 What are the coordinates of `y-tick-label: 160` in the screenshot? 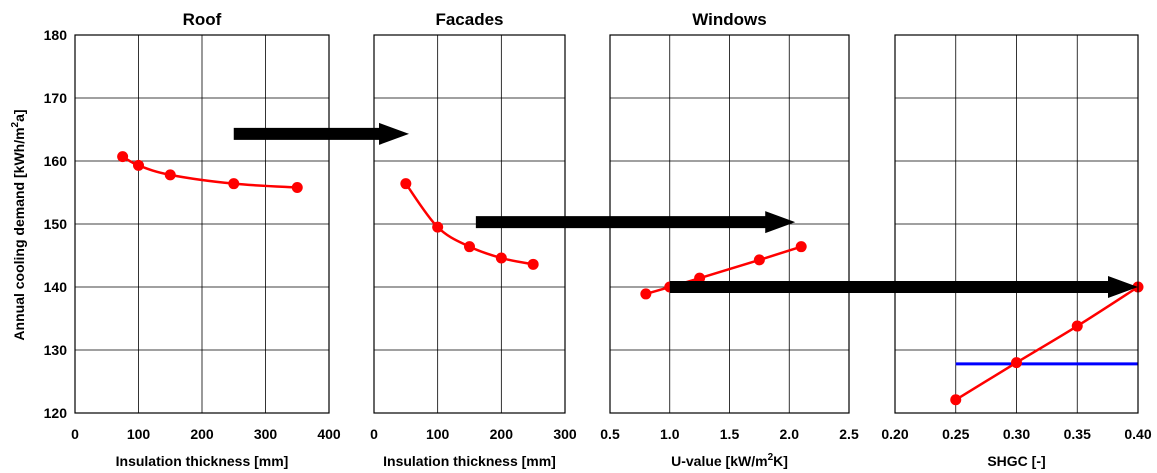 It's located at (56, 161).